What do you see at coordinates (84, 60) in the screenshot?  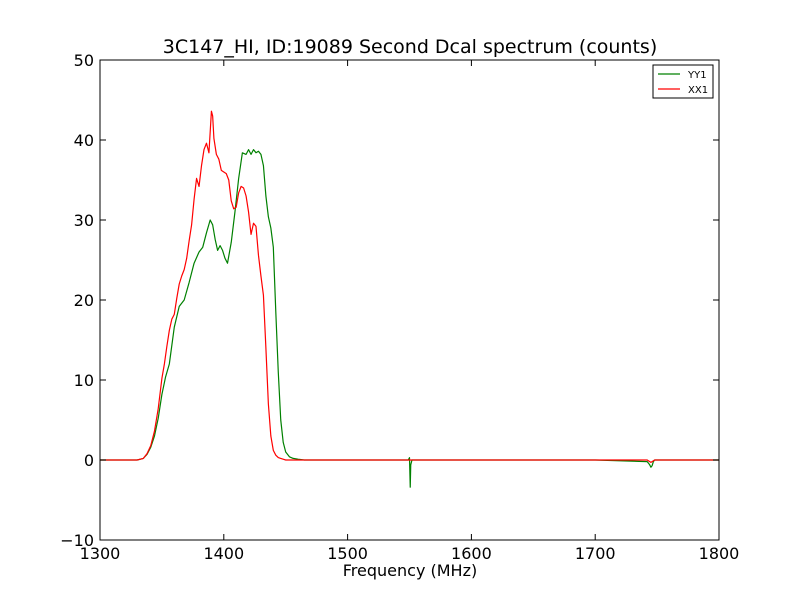 I see `y-tick-label: 50` at bounding box center [84, 60].